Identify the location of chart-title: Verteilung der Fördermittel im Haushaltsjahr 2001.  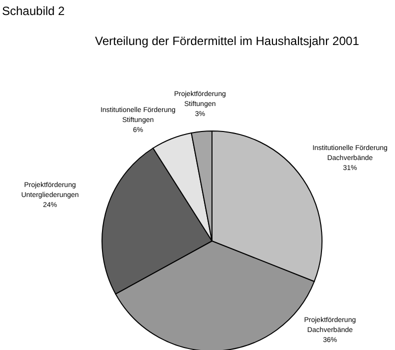
(227, 41).